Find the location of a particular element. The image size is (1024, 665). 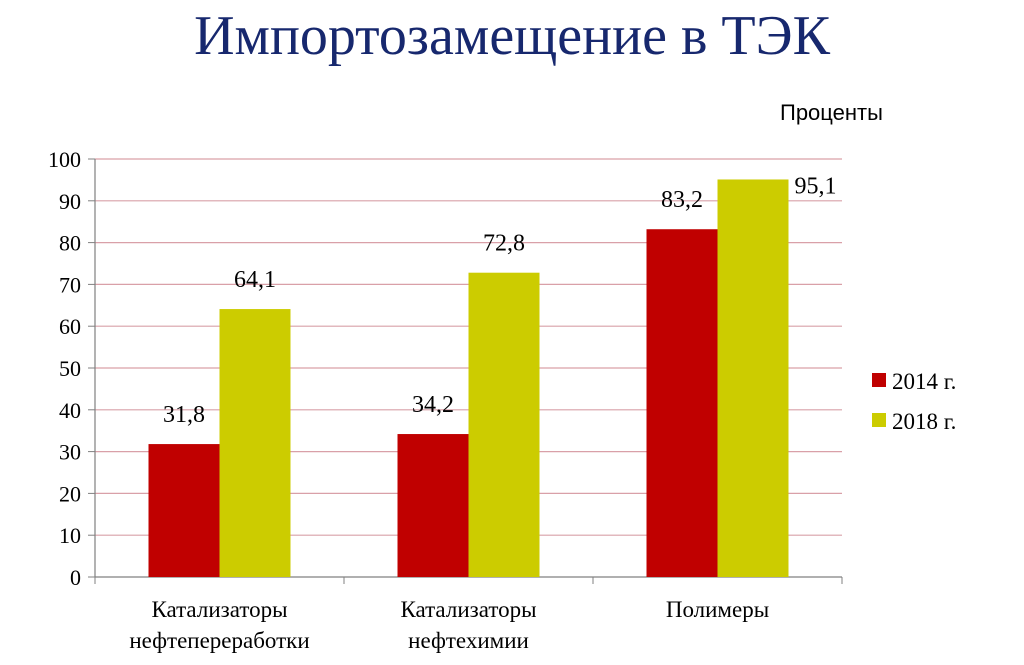

data-label: 72,8 is located at coordinates (504, 244).